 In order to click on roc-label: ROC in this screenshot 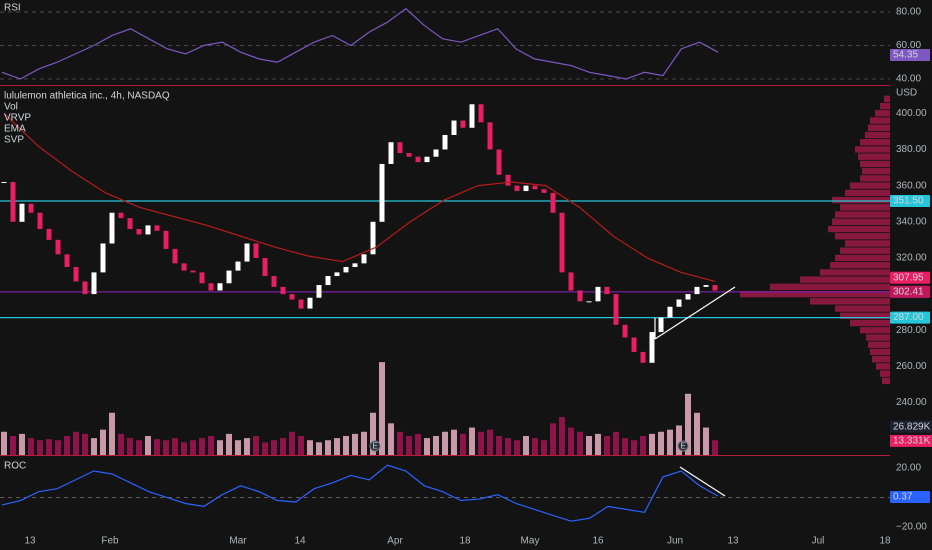, I will do `click(15, 466)`.